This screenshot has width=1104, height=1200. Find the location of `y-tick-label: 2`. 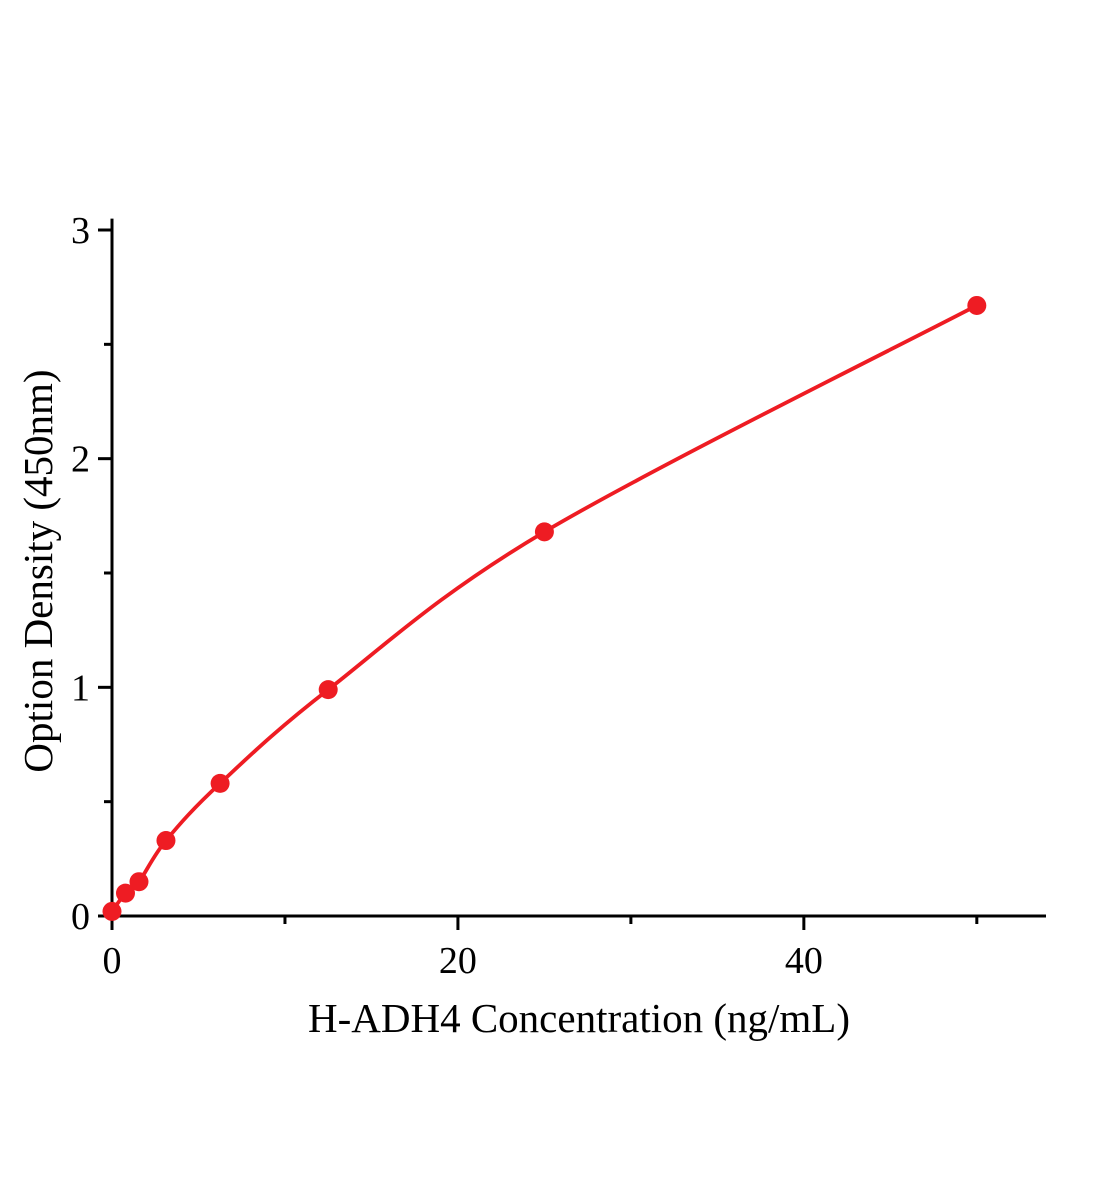

y-tick-label: 2 is located at coordinates (80, 460).